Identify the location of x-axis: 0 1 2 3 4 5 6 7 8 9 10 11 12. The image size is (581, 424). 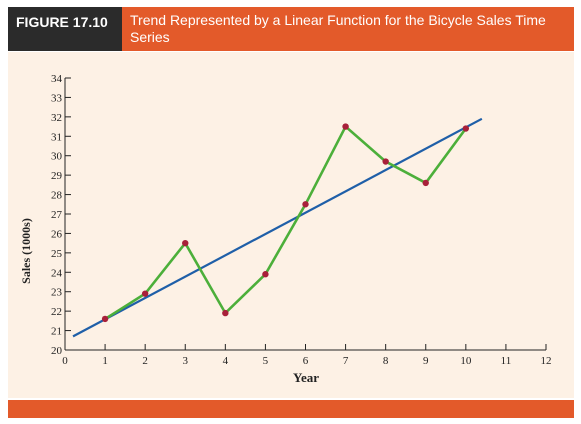
(307, 355).